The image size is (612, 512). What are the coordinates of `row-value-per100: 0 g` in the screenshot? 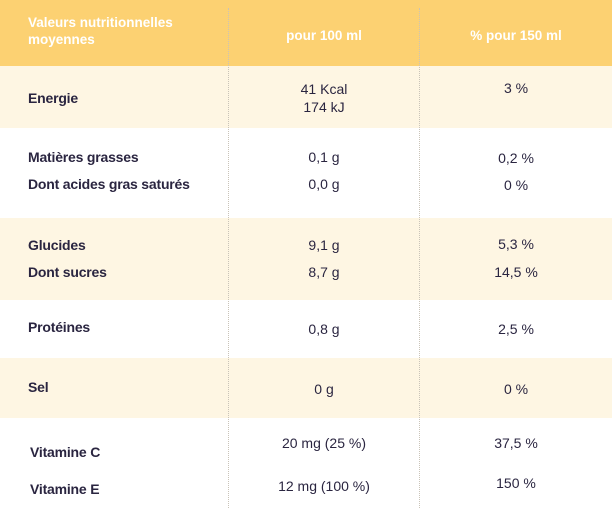 It's located at (324, 389).